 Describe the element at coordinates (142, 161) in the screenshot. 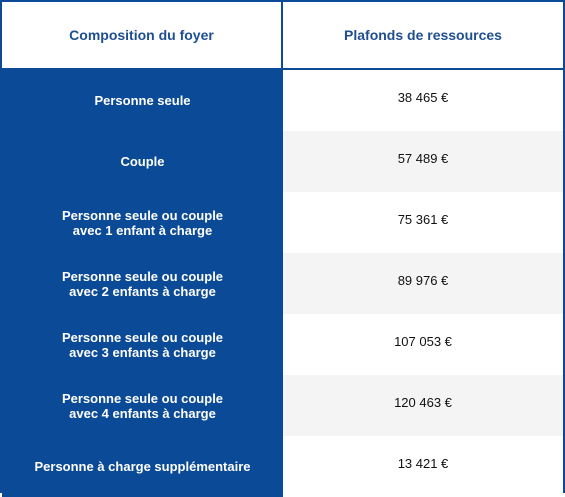

I see `row-label: Couple` at that location.